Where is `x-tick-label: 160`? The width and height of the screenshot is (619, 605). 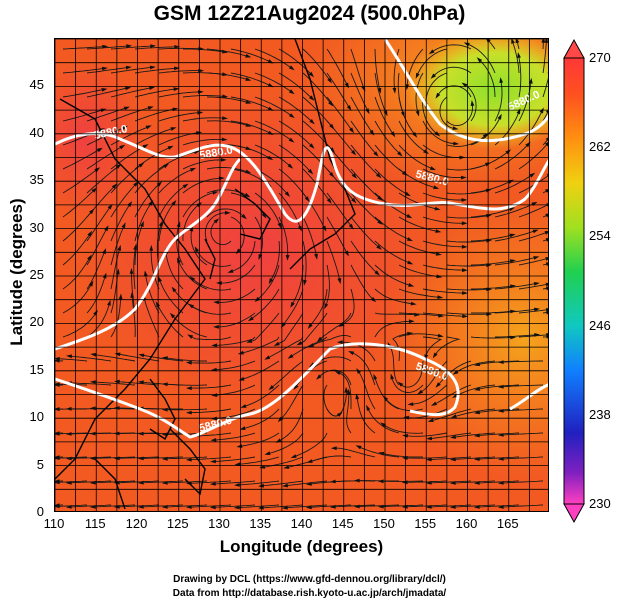 x-tick-label: 160 is located at coordinates (466, 523).